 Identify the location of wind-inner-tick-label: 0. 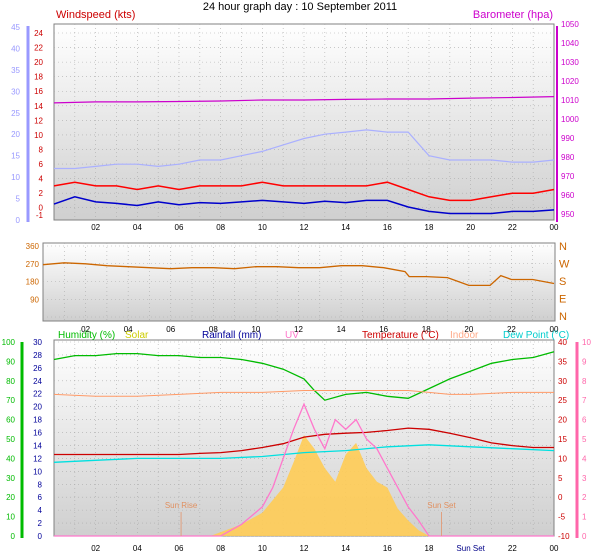
(41, 208).